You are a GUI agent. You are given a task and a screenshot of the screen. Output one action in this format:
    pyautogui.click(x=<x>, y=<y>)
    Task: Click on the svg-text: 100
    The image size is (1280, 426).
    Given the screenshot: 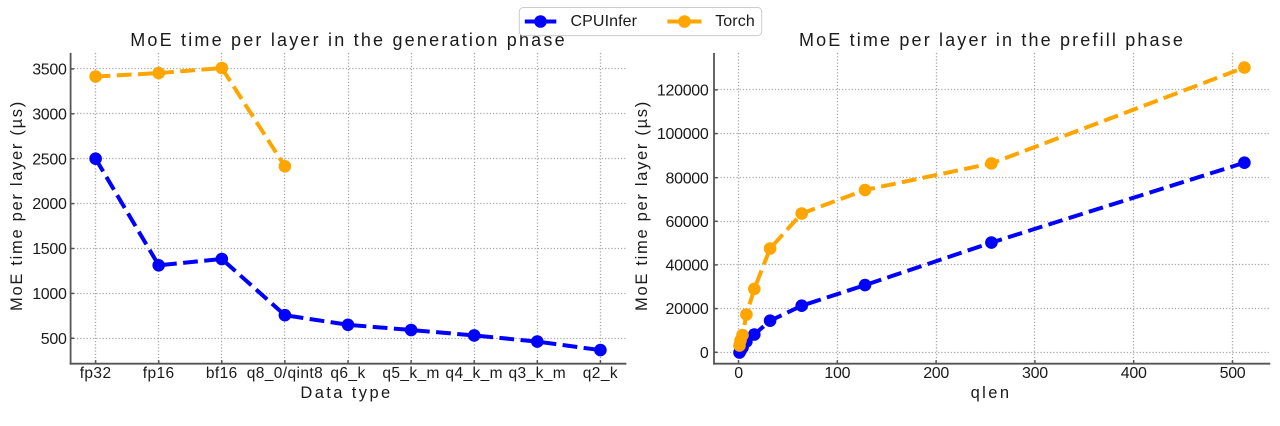 What is the action you would take?
    pyautogui.click(x=837, y=373)
    